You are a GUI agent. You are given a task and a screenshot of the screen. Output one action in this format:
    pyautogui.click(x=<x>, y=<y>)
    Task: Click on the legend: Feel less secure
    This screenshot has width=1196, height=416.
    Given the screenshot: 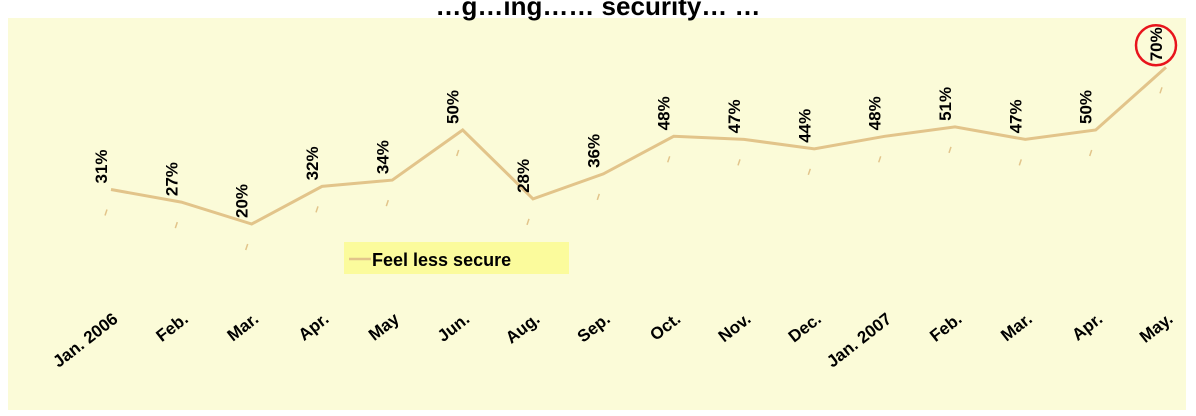 What is the action you would take?
    pyautogui.click(x=456, y=258)
    